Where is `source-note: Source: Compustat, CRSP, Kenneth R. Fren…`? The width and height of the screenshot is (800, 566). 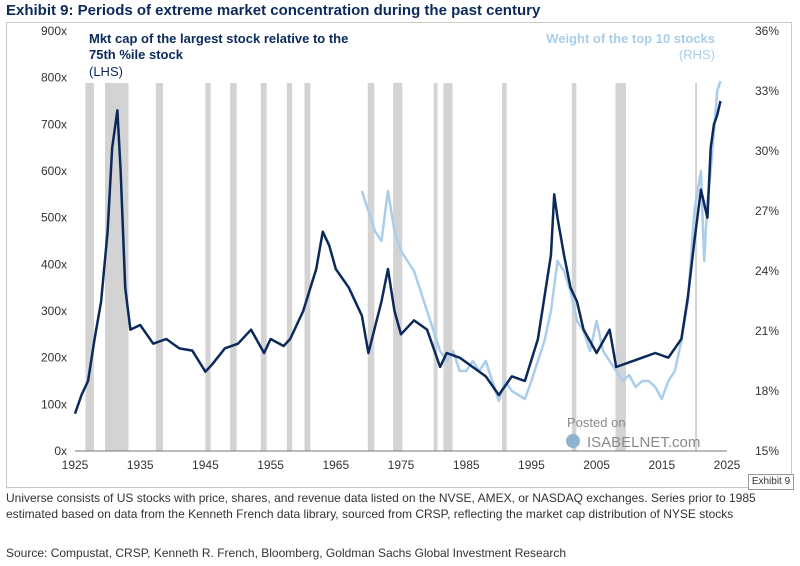
source-note: Source: Compustat, CRSP, Kenneth R. Fren… is located at coordinates (286, 553).